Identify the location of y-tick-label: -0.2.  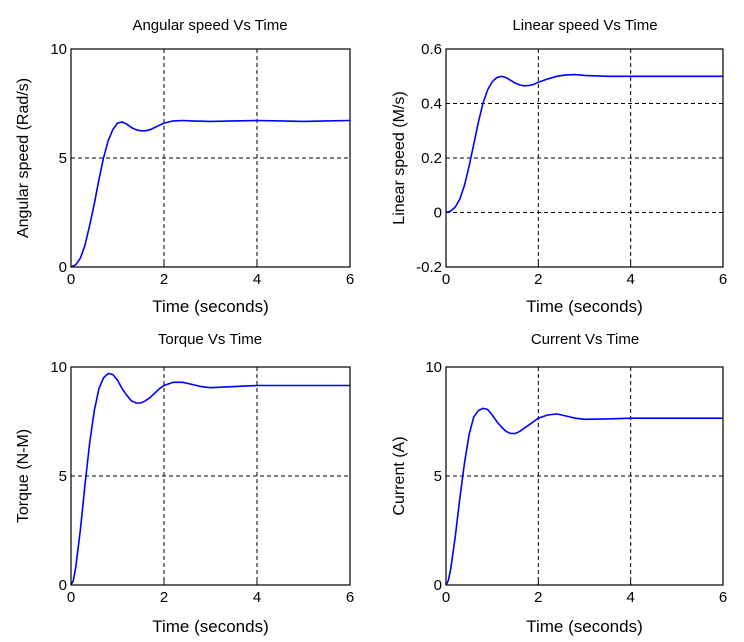
(429, 267).